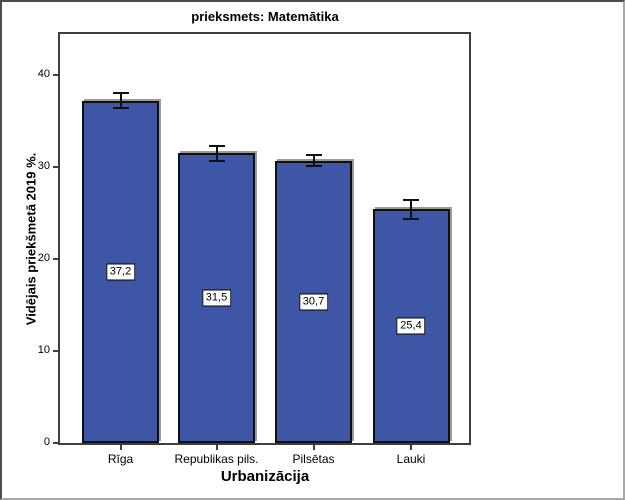 Image resolution: width=625 pixels, height=500 pixels. Describe the element at coordinates (120, 272) in the screenshot. I see `bar-value-label: 37,2` at that location.